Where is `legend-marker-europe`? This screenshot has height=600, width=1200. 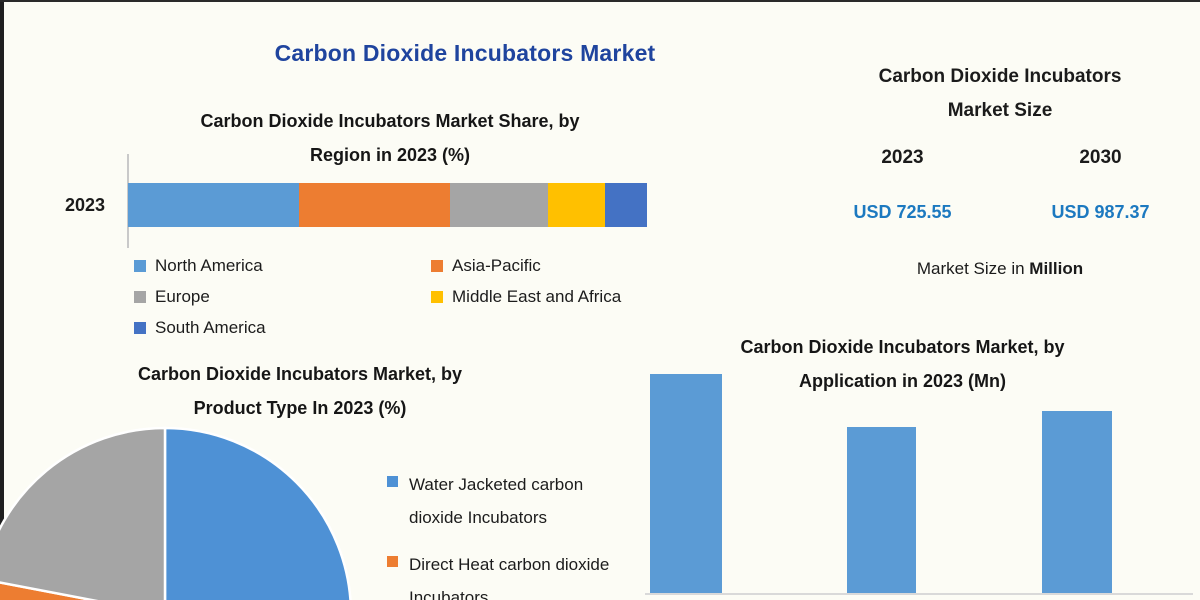
legend-marker-europe is located at coordinates (140, 296).